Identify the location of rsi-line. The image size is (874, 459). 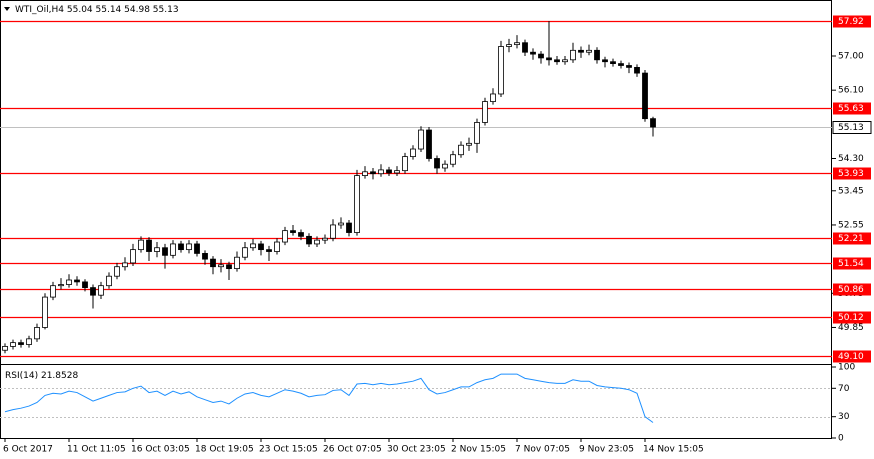
(329, 398).